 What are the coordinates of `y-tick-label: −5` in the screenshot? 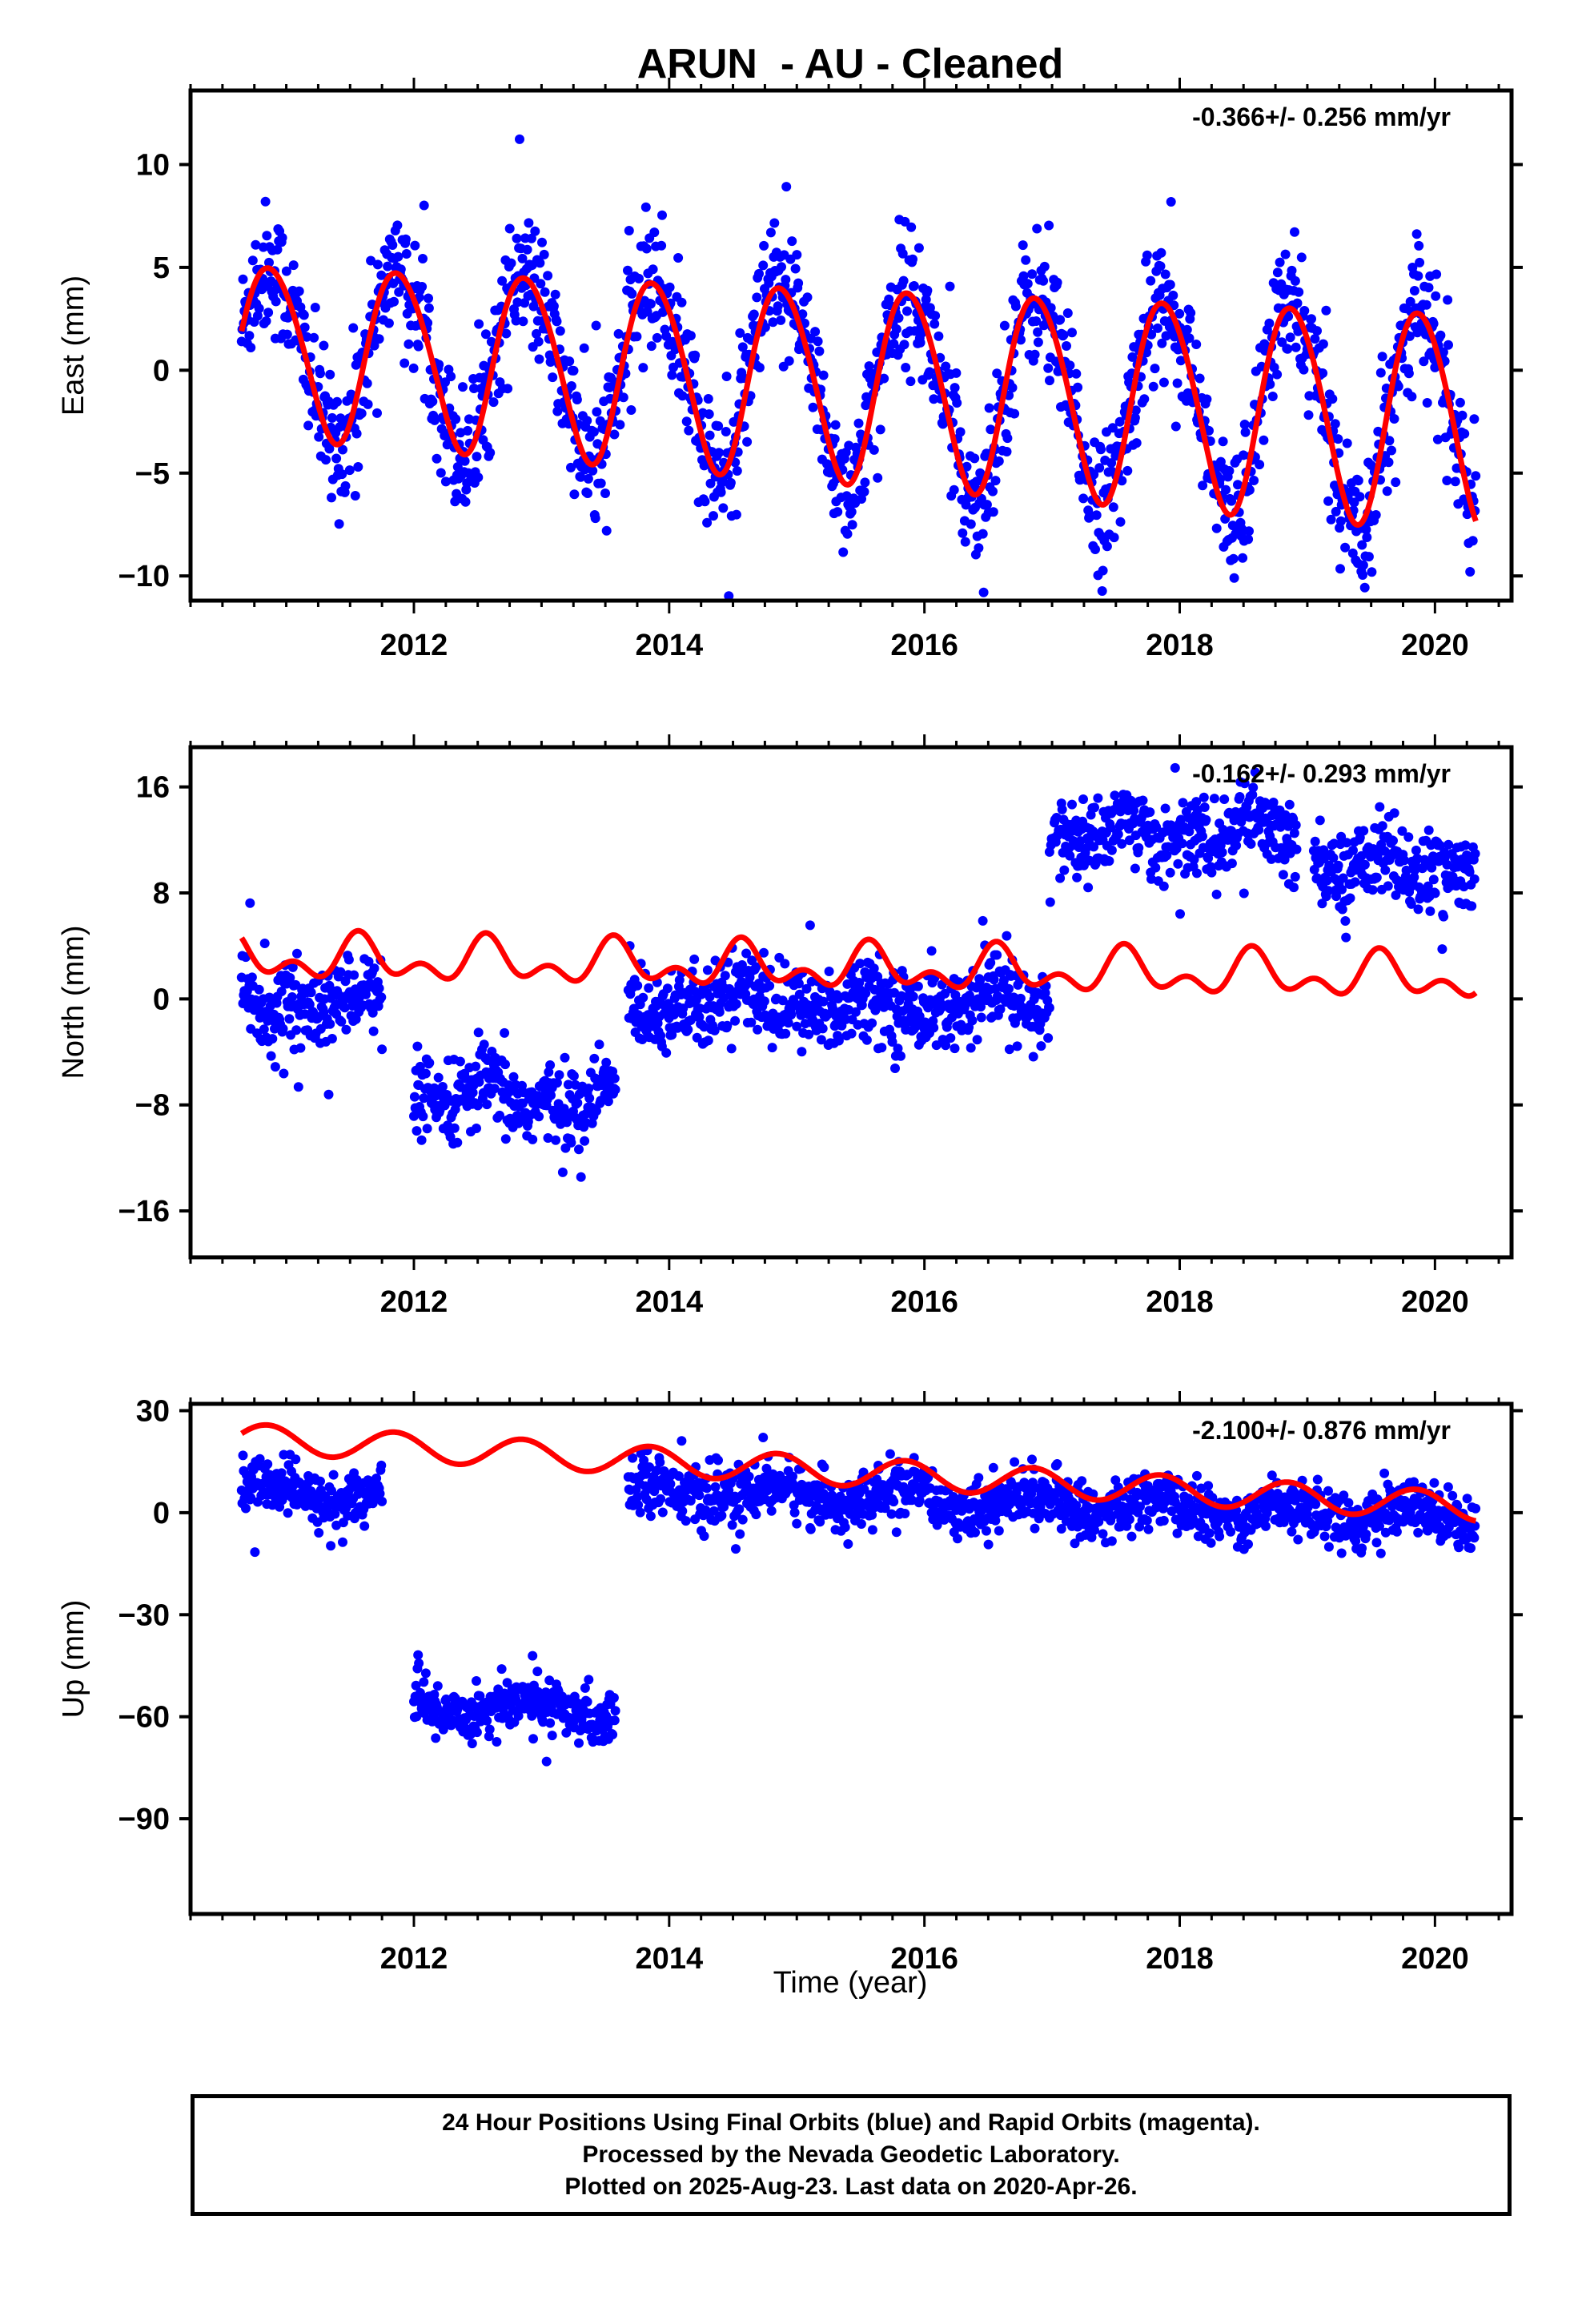 It's located at (152, 474).